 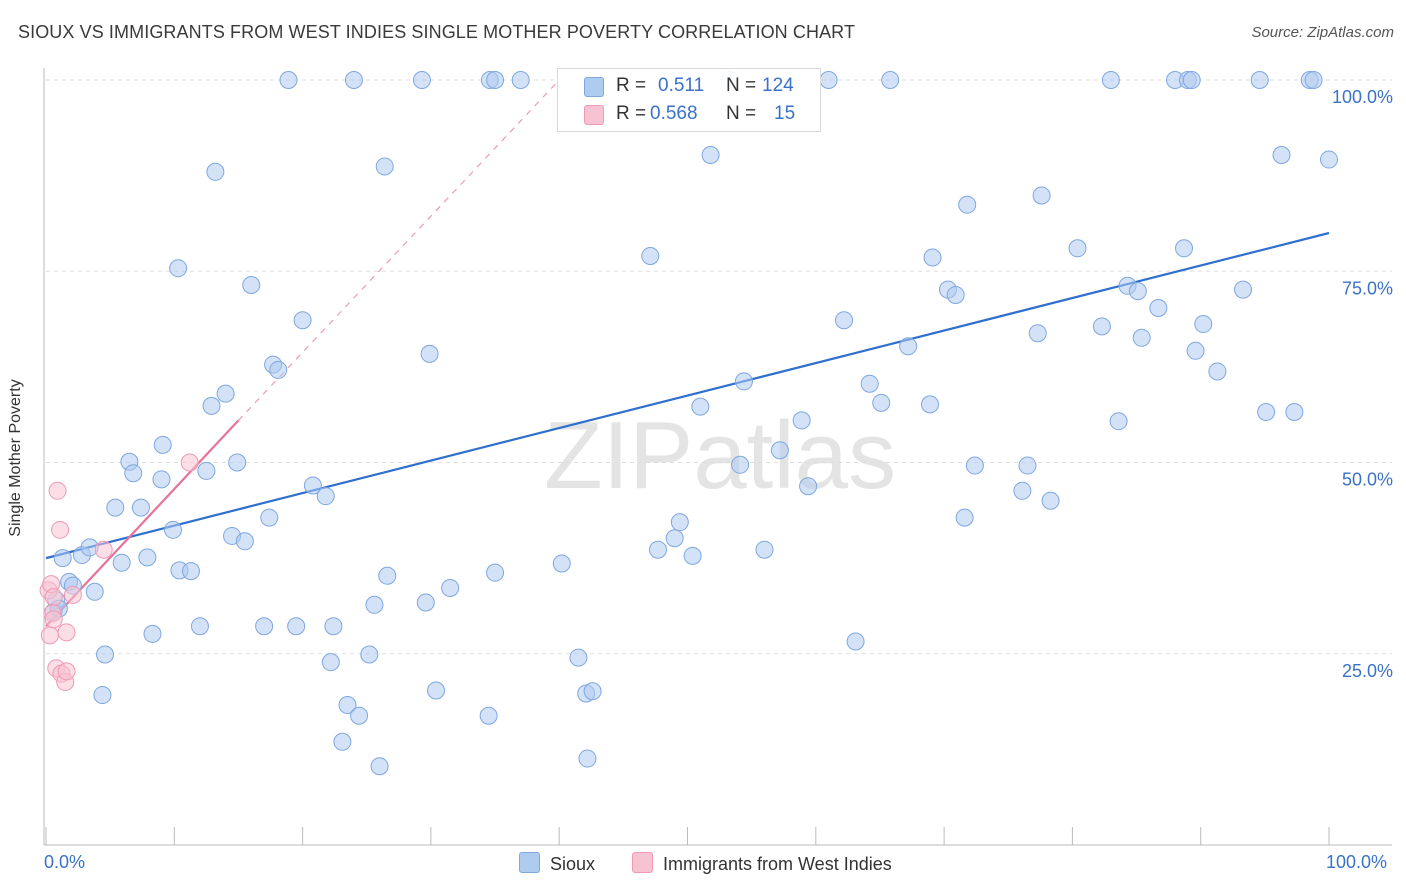 What do you see at coordinates (689, 114) in the screenshot?
I see `legend-row-wi: R = 0.568 N = 15` at bounding box center [689, 114].